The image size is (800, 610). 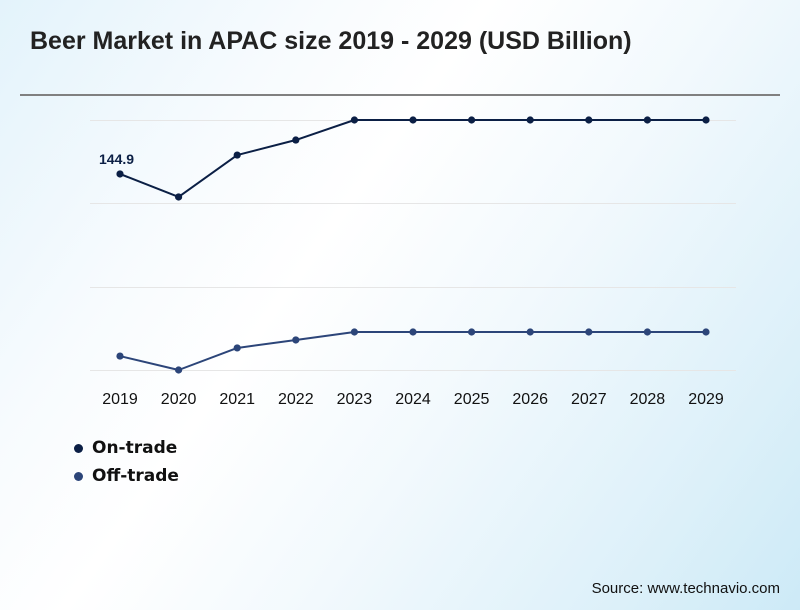 I want to click on title-divider, so click(x=400, y=95).